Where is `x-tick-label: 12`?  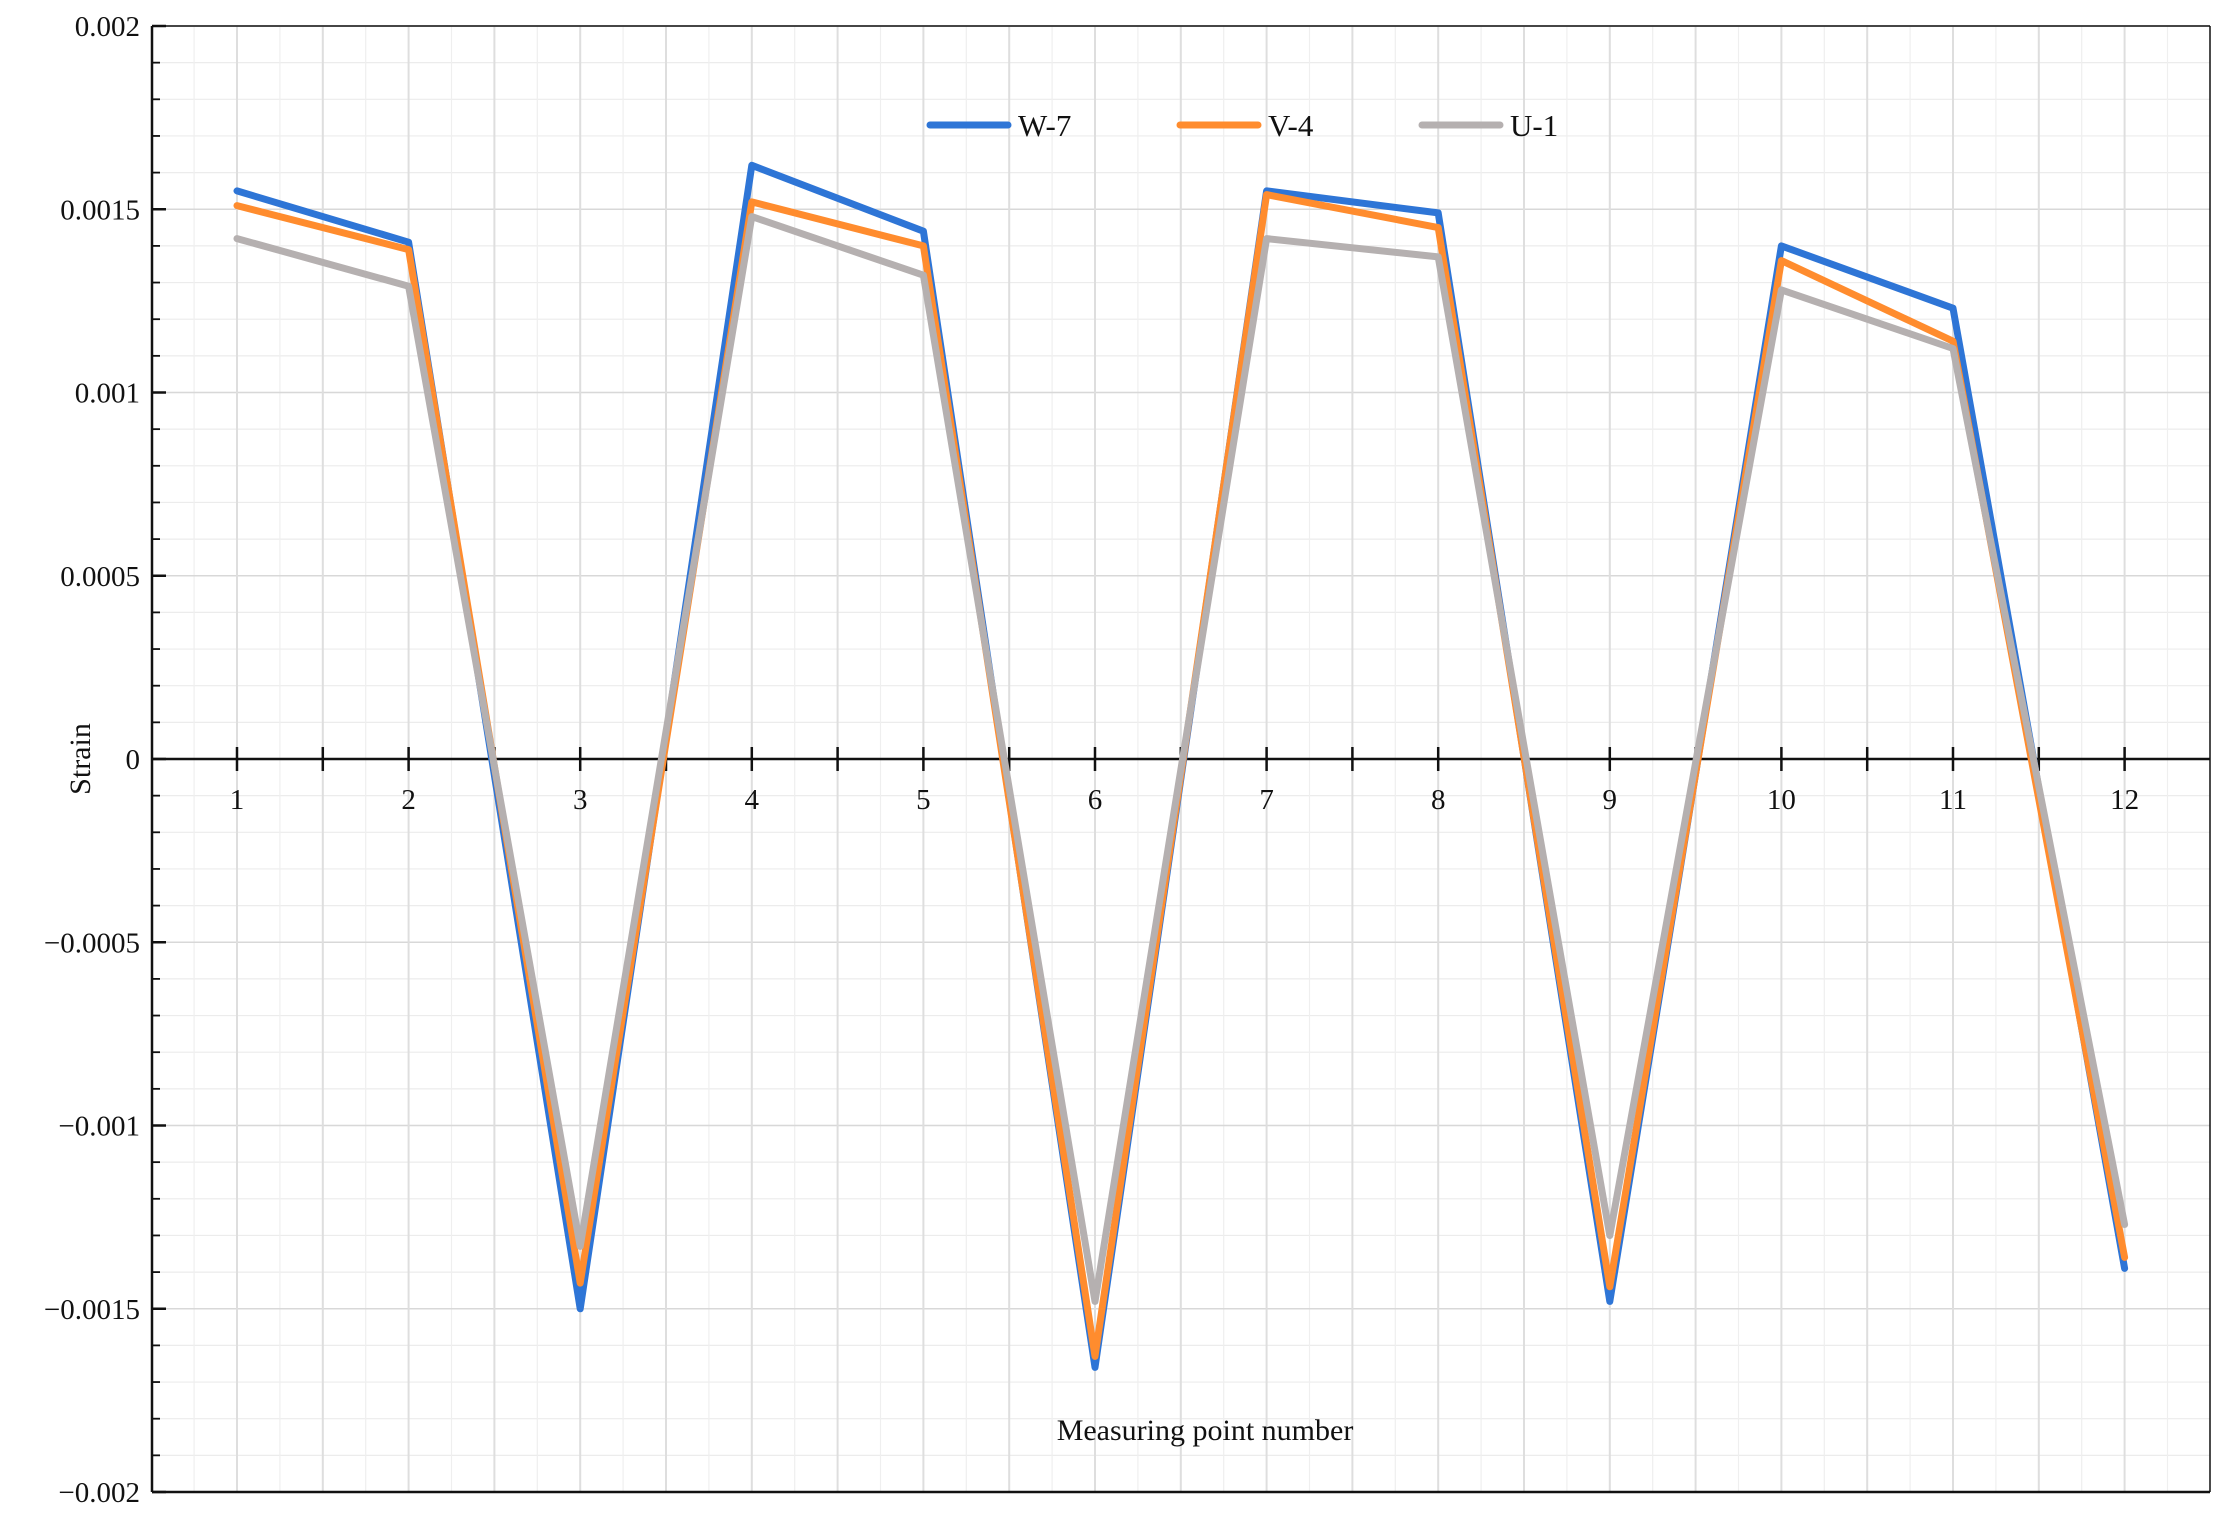
x-tick-label: 12 is located at coordinates (2124, 800).